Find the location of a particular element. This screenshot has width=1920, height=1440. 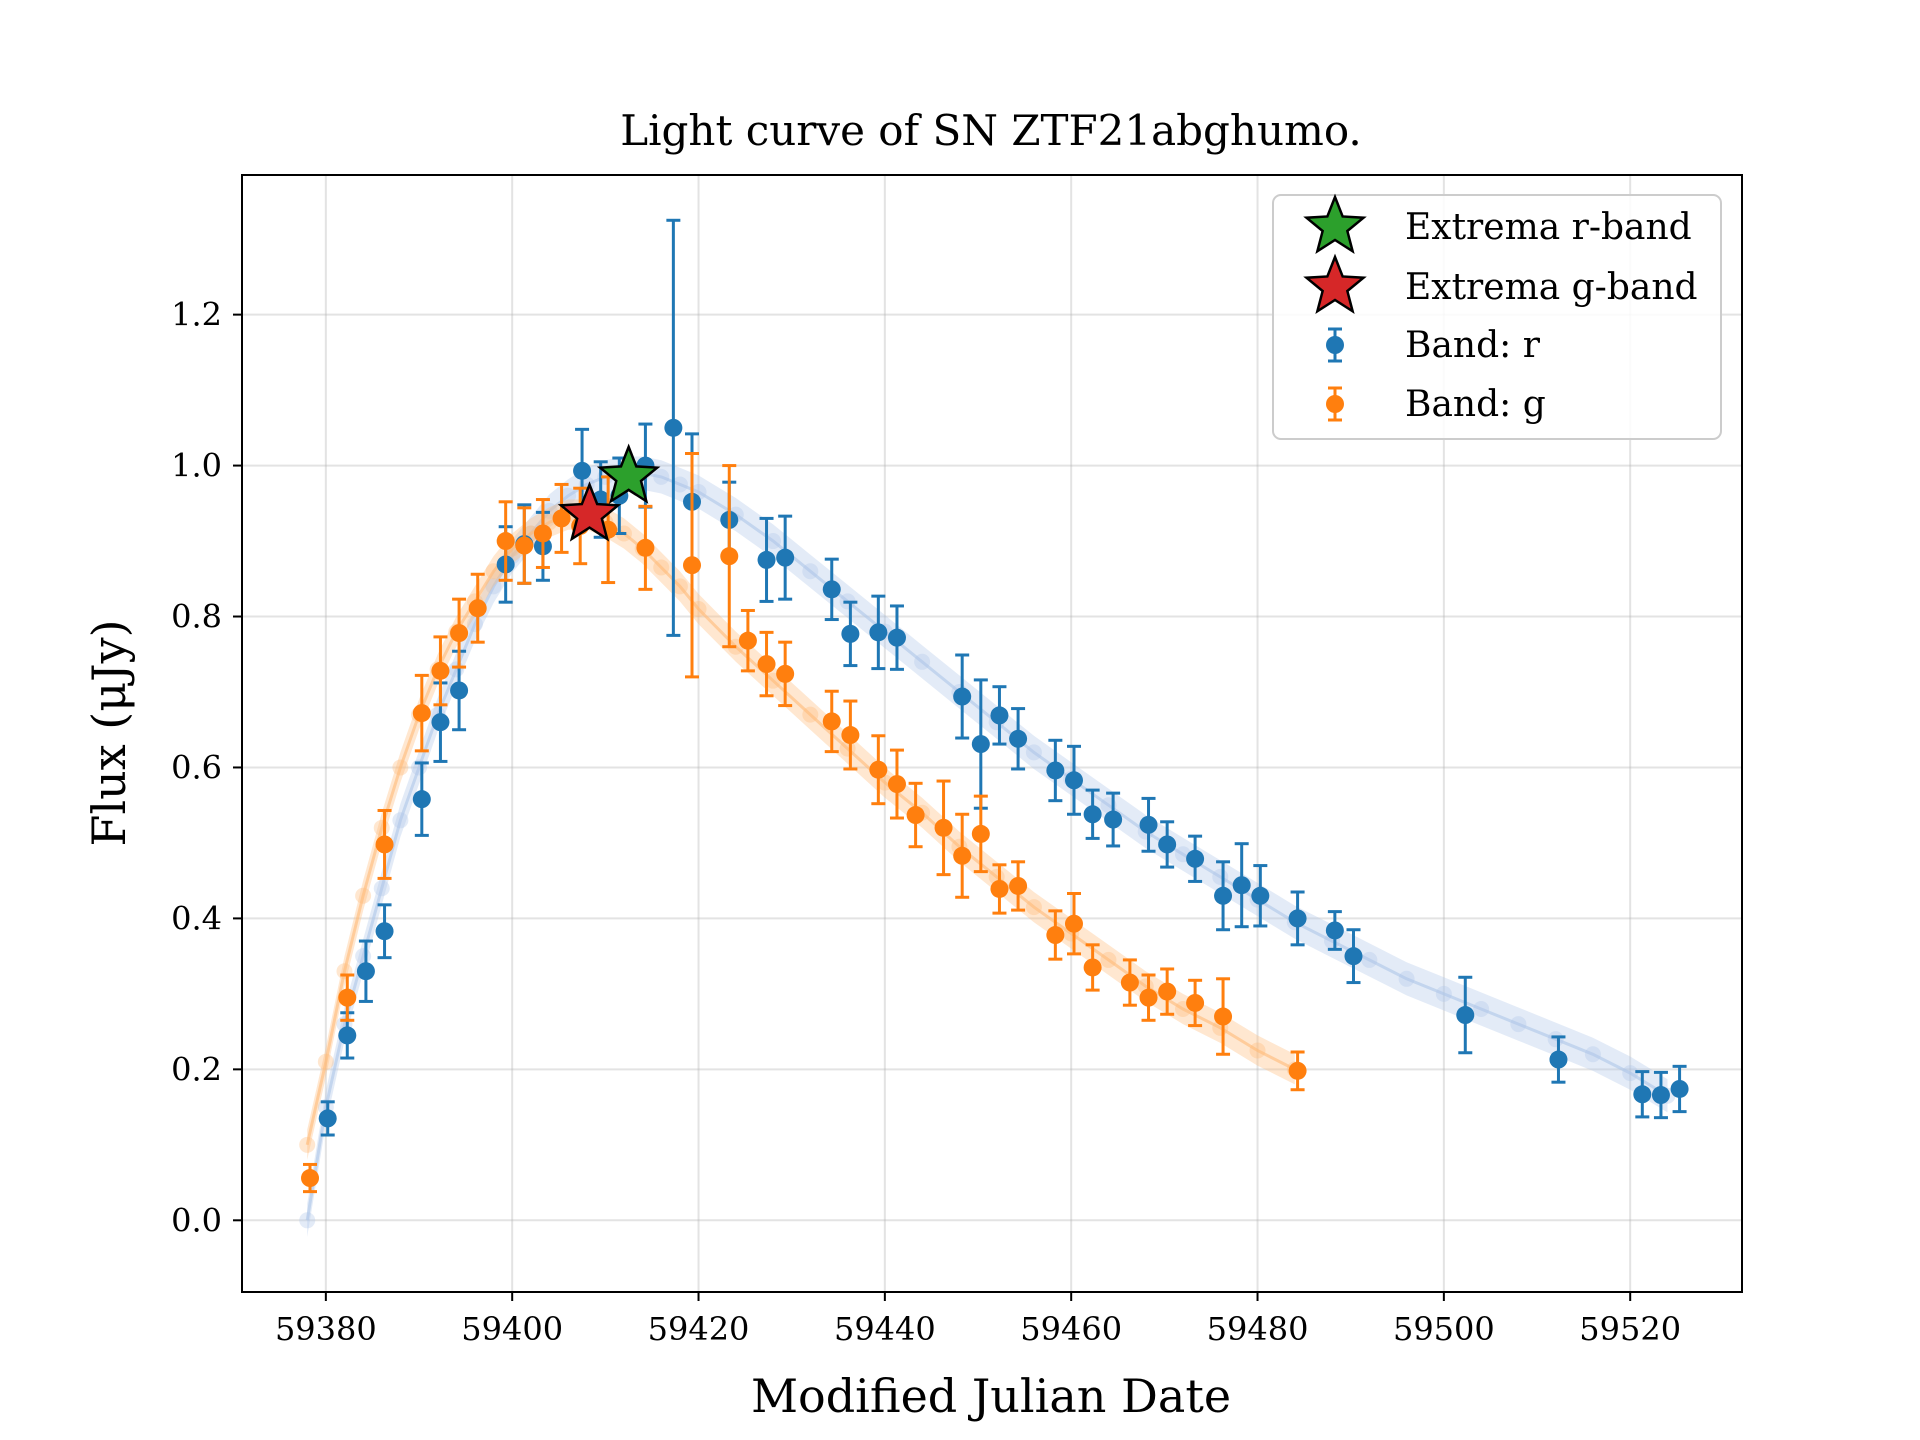

x-tick-label: 59460 is located at coordinates (1071, 1329).